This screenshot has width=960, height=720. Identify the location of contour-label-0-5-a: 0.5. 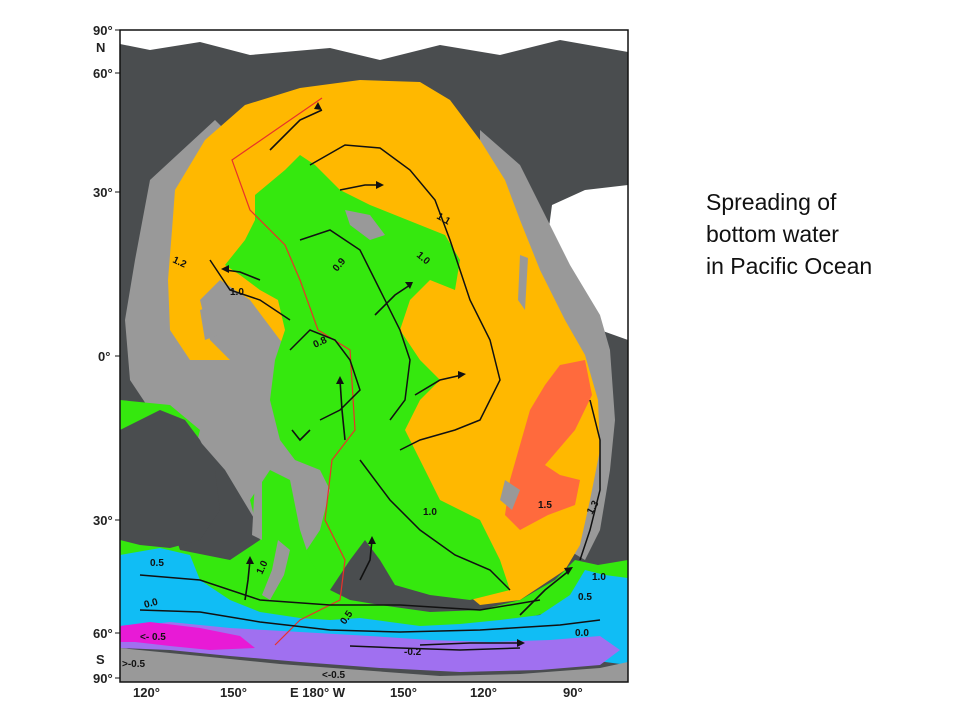
(157, 563).